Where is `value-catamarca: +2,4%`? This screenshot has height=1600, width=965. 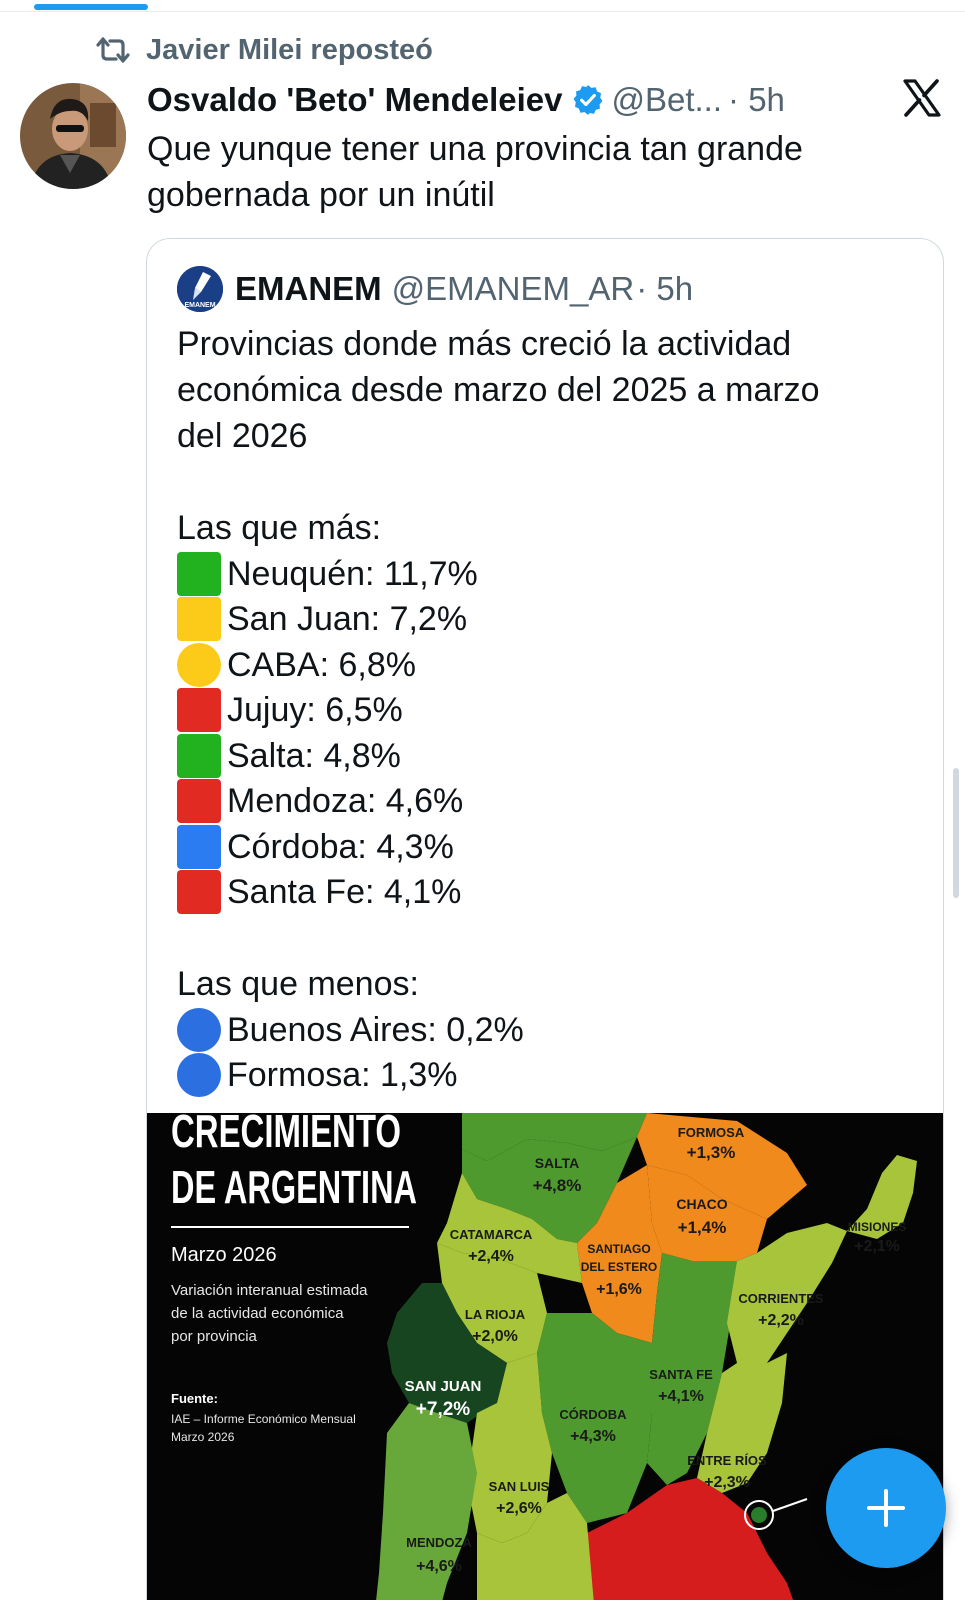
value-catamarca: +2,4% is located at coordinates (491, 1256).